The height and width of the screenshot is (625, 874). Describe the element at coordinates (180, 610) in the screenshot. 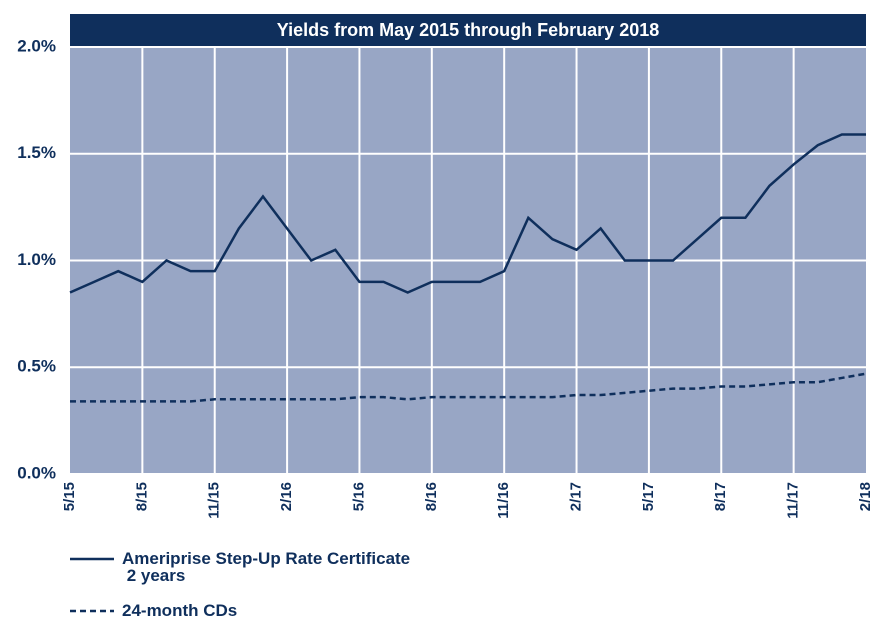

I see `legend-label: 24-month CDs` at that location.